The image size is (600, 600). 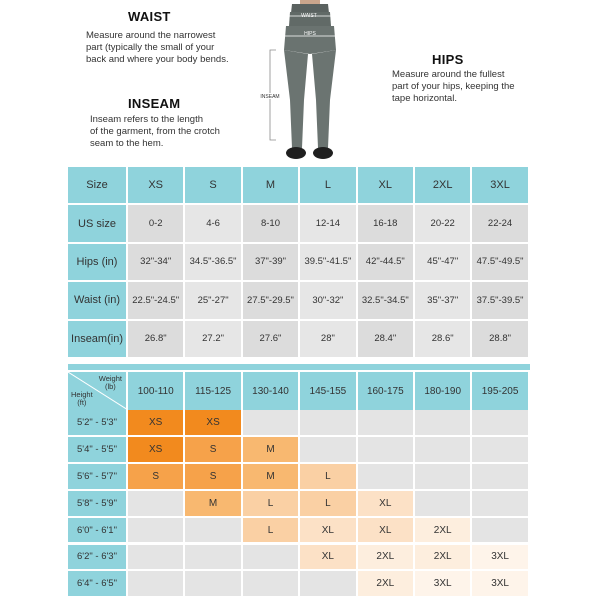 I want to click on size-table-row-label: Size, so click(x=98, y=186).